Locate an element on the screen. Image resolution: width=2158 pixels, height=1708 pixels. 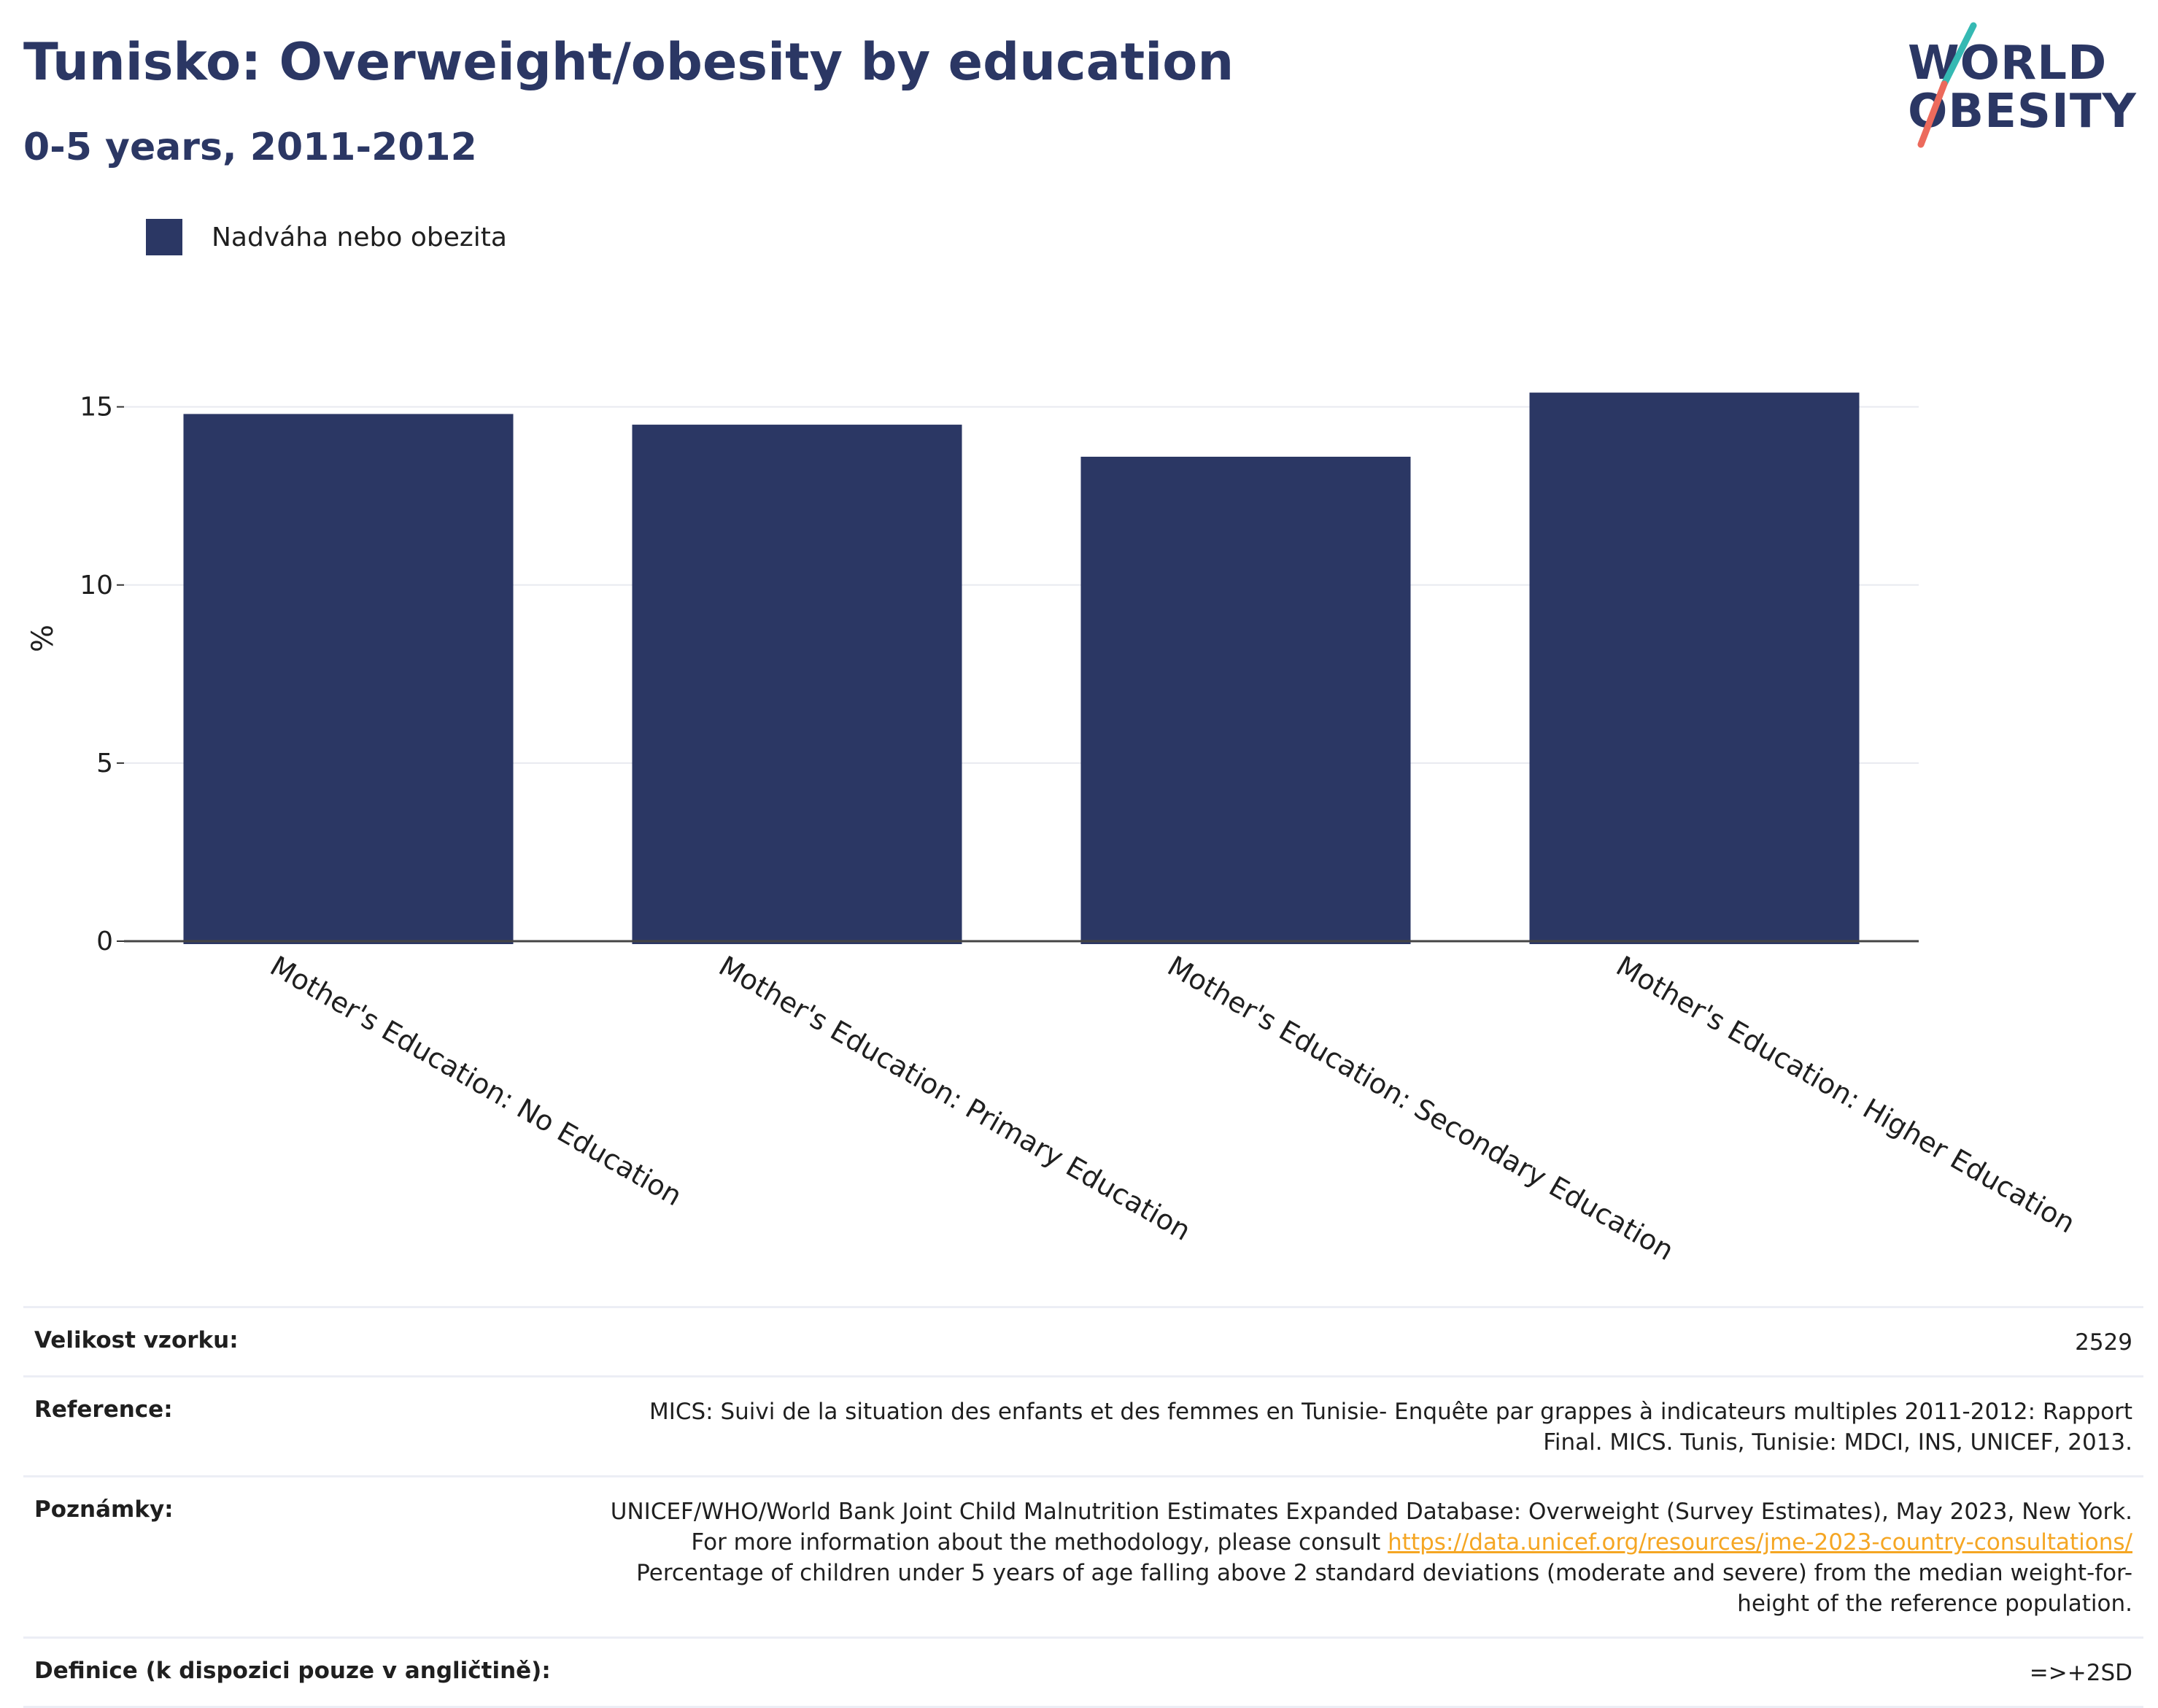
x-tick-label: Mother's Education: Secondary Education is located at coordinates (1420, 1108).